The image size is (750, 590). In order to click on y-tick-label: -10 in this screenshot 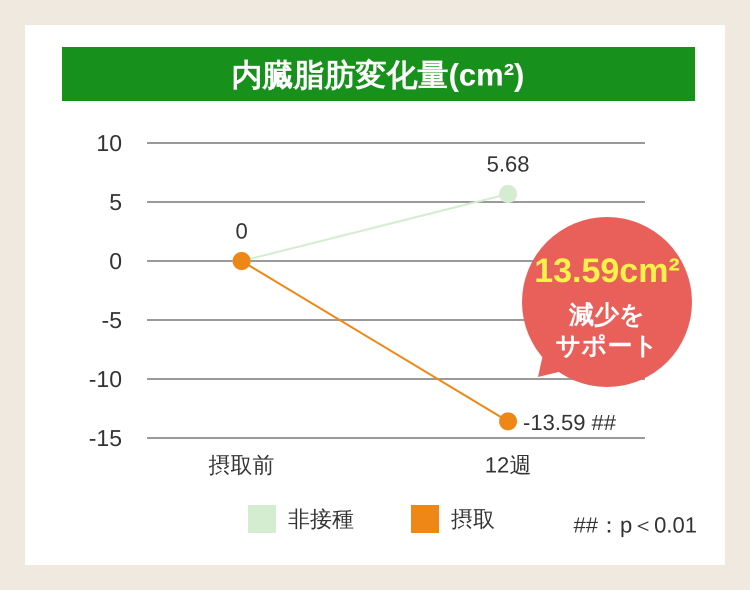, I will do `click(105, 379)`.